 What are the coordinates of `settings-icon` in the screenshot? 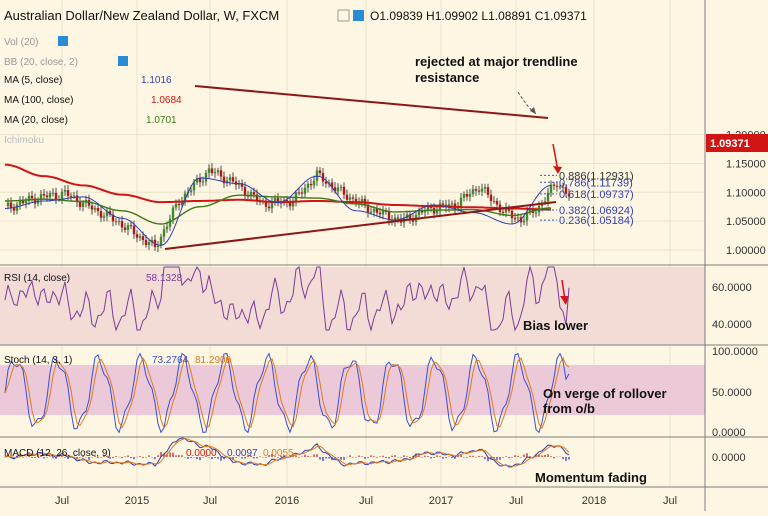 It's located at (343, 15).